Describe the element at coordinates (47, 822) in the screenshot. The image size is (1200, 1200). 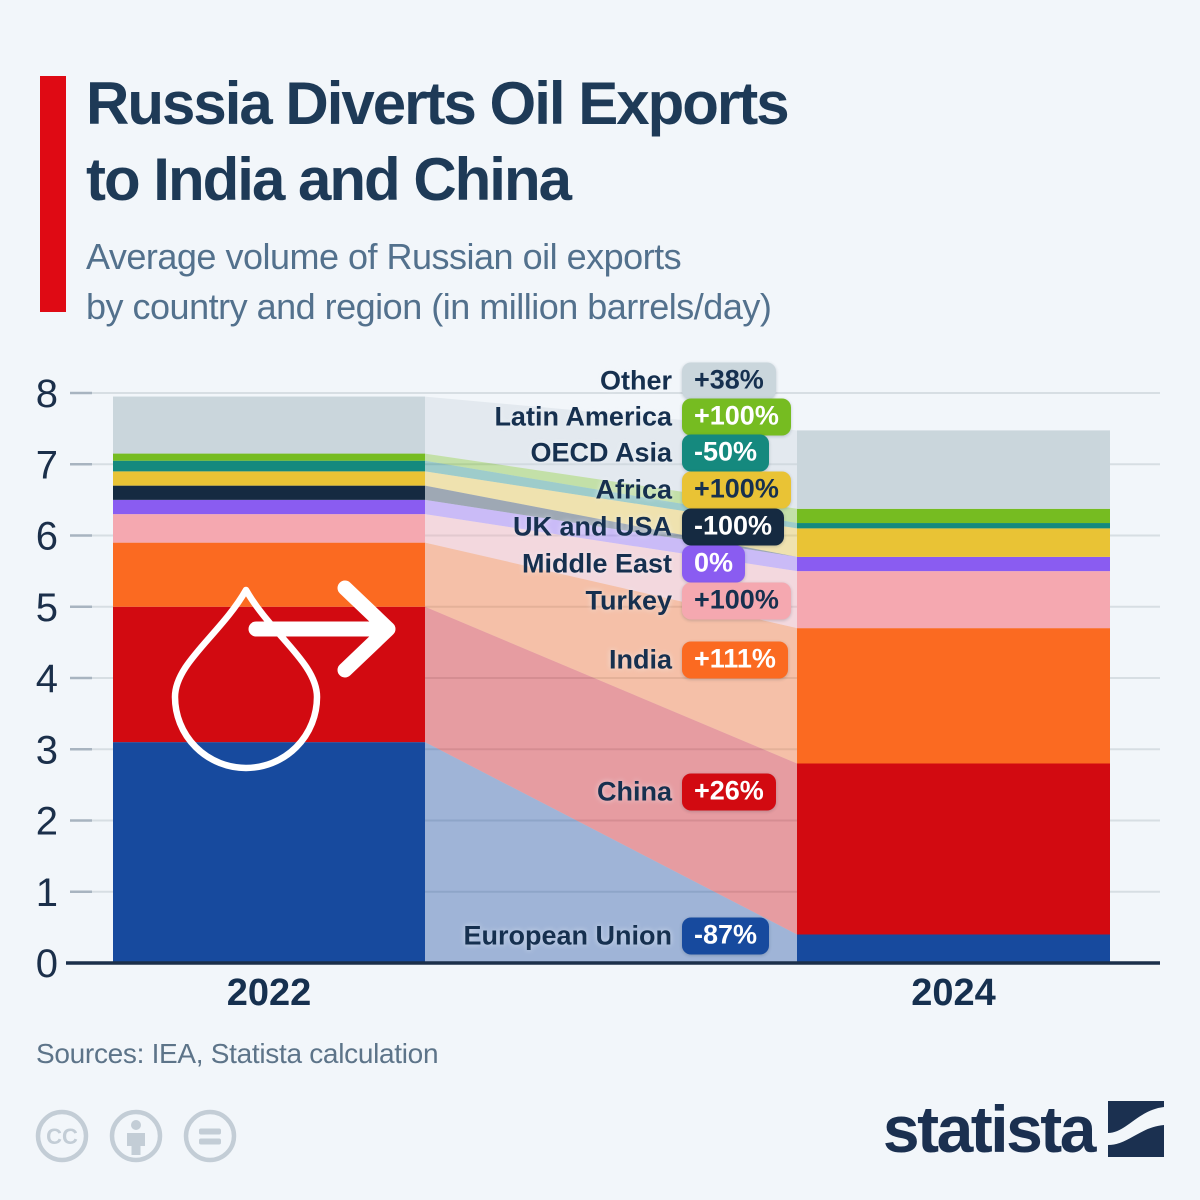
I see `ytick-label-2: 2` at that location.